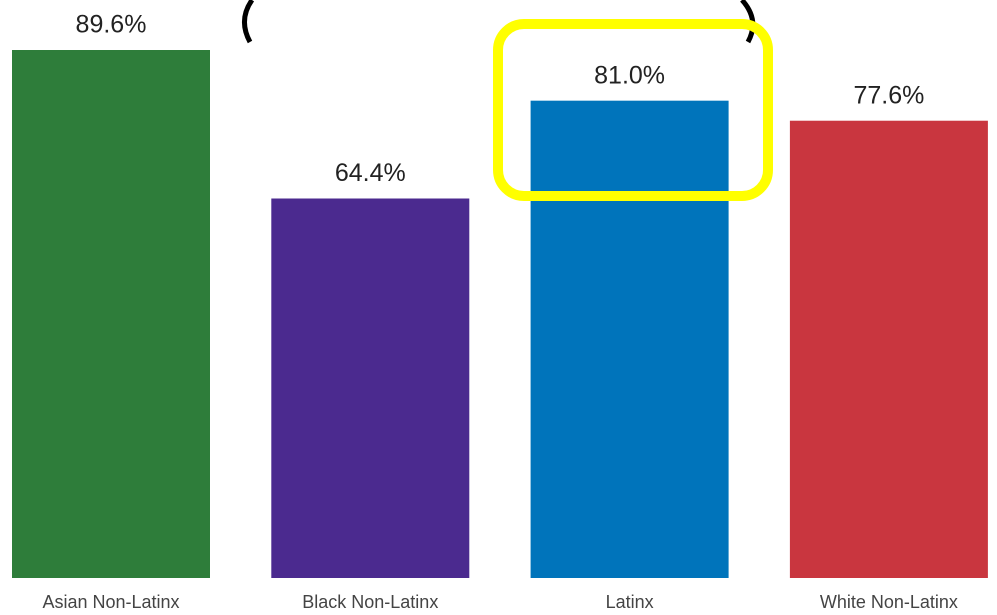  I want to click on annotation-arc-right, so click(748, 22).